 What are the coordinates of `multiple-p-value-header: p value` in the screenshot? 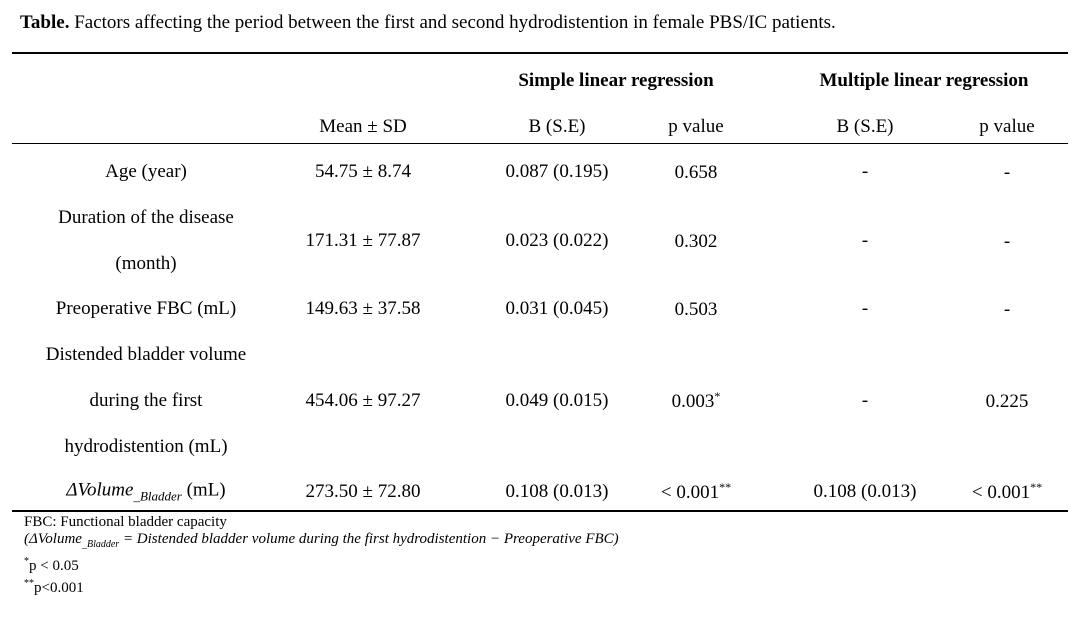 It's located at (1007, 126).